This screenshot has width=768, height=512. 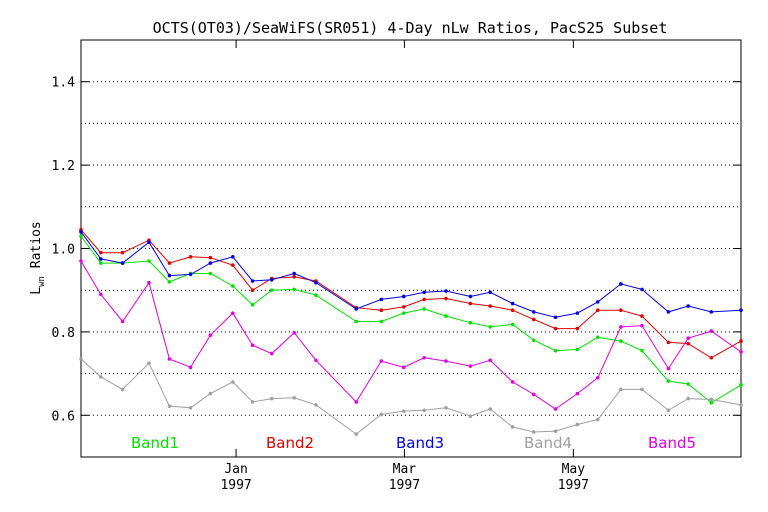 What do you see at coordinates (36, 291) in the screenshot?
I see `y-axis-label-main: L` at bounding box center [36, 291].